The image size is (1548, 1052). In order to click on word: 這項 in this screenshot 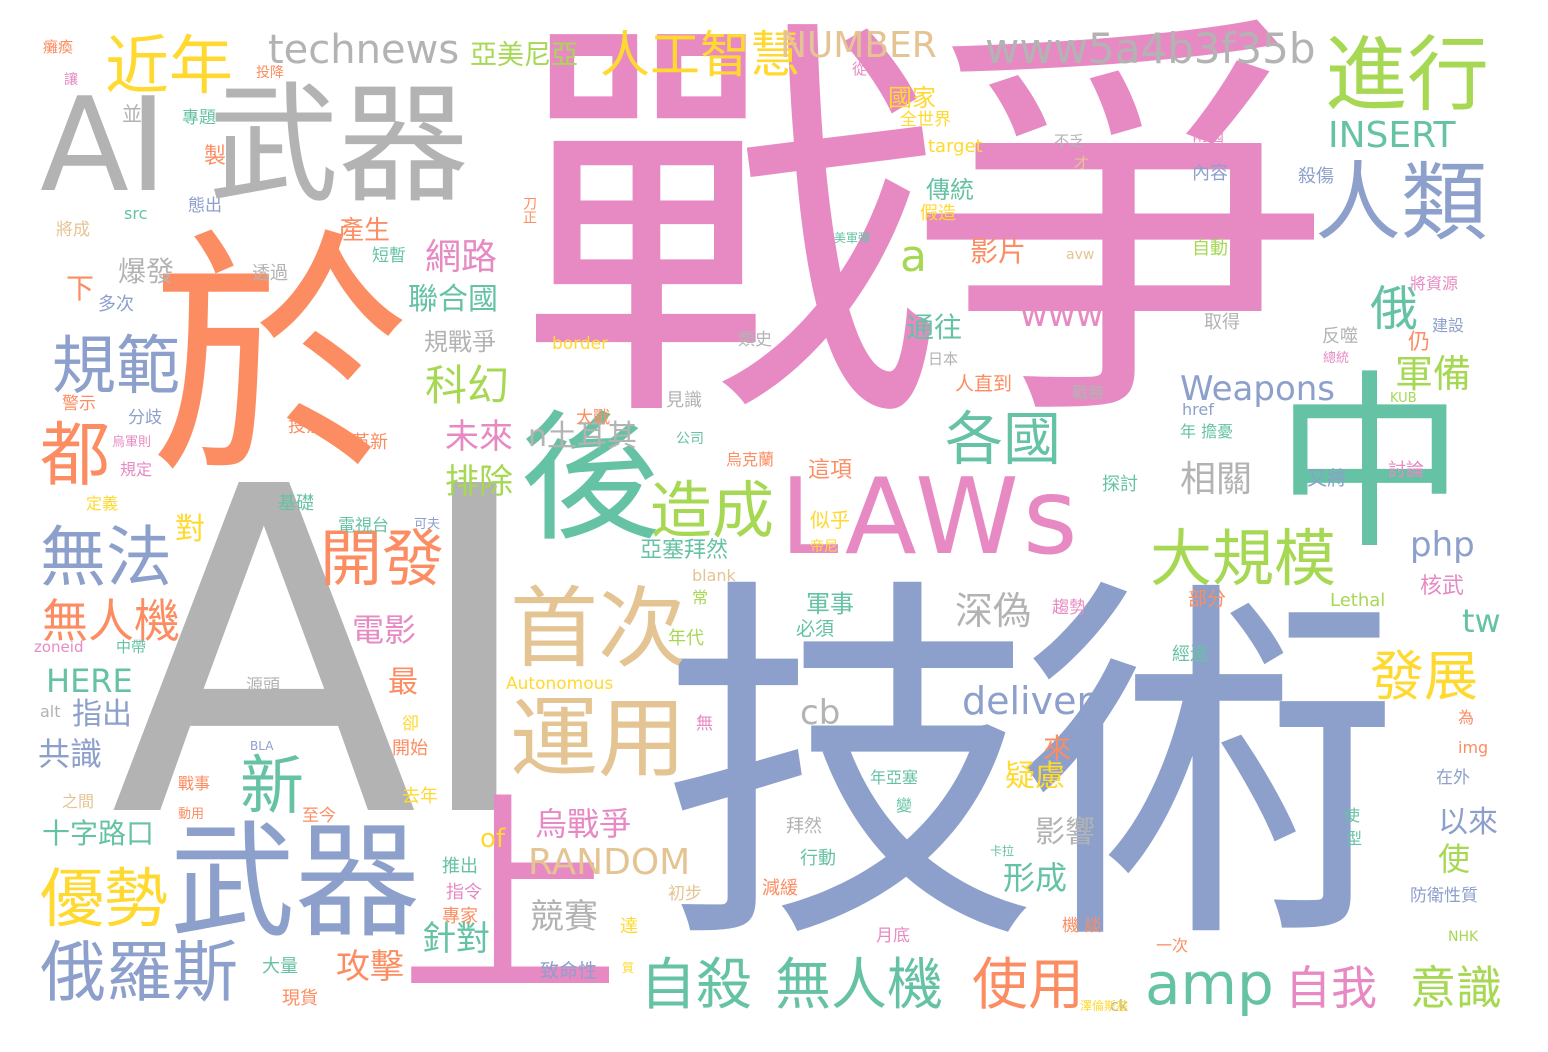, I will do `click(830, 470)`.